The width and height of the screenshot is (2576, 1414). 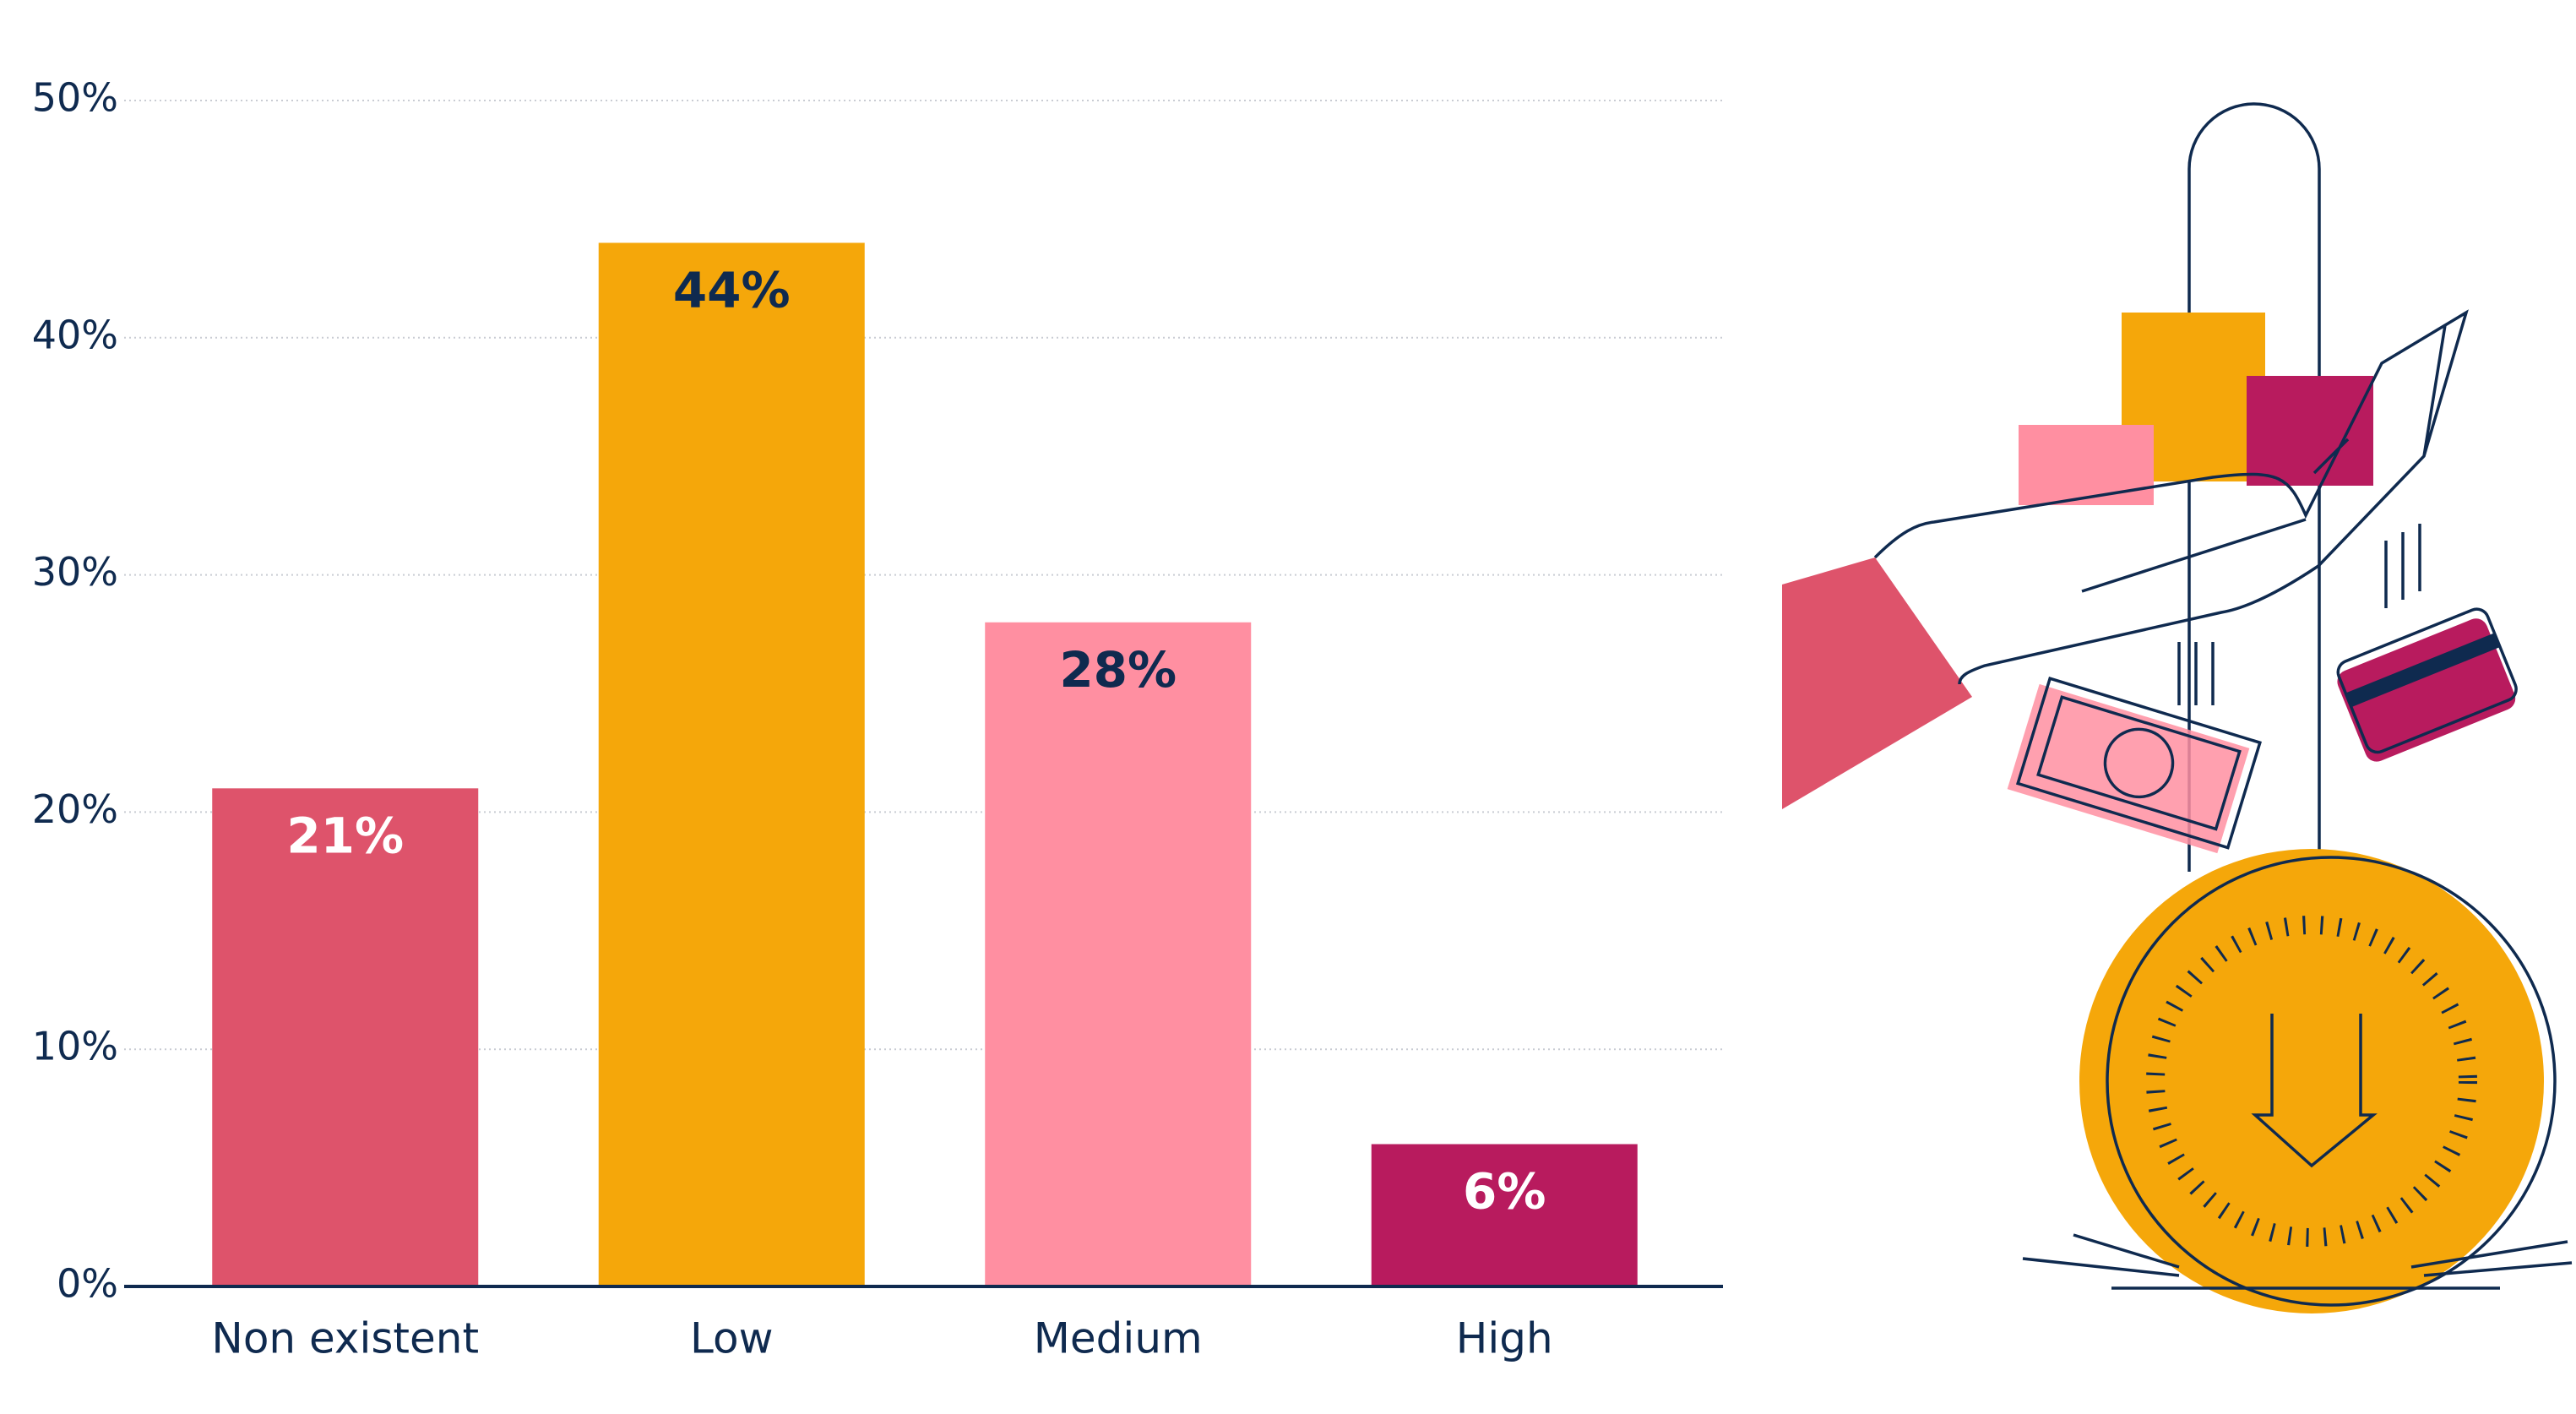 What do you see at coordinates (87, 1284) in the screenshot?
I see `y-tick-label: 0%` at bounding box center [87, 1284].